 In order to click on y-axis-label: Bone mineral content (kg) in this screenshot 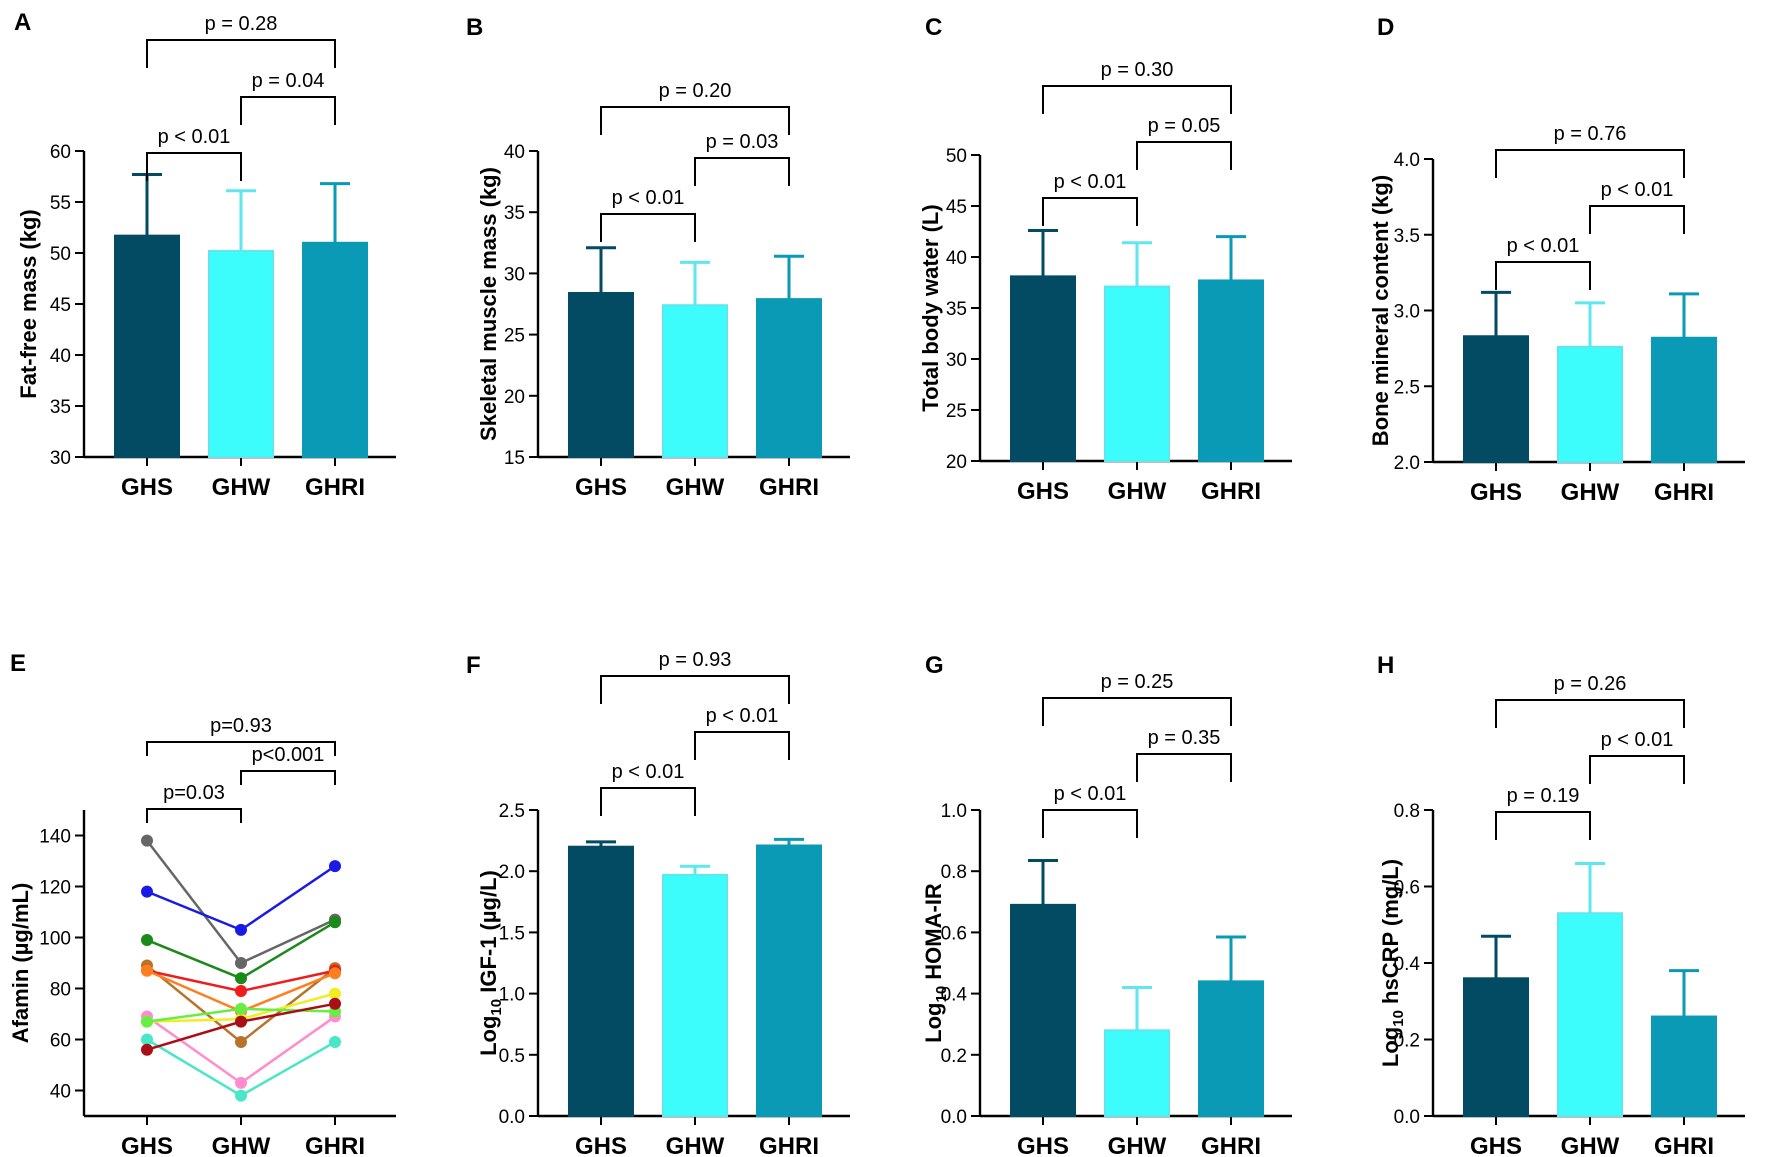, I will do `click(1380, 310)`.